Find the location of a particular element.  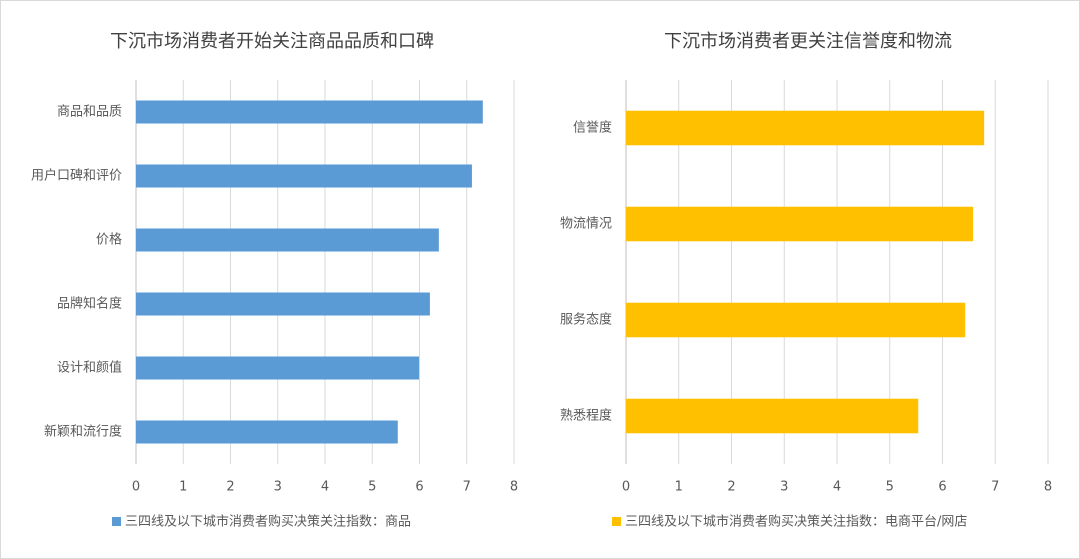

y-tick-label: 熟悉程度 is located at coordinates (586, 416).